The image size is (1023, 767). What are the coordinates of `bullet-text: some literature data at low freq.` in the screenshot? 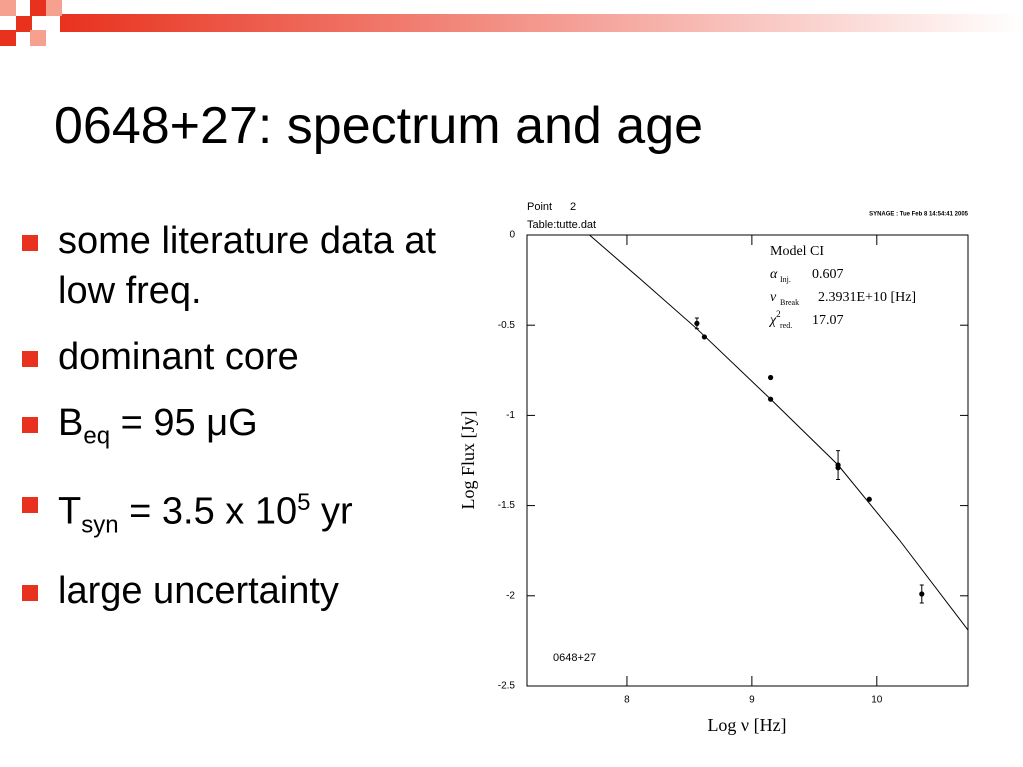 It's located at (247, 266).